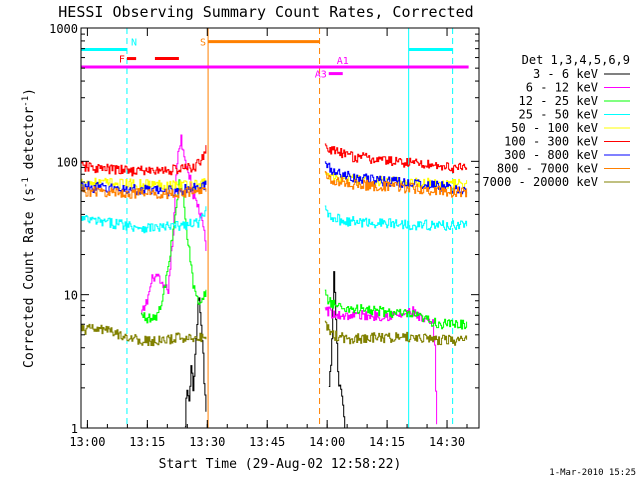  What do you see at coordinates (558, 101) in the screenshot?
I see `legend-label: 12 - 25 keV` at bounding box center [558, 101].